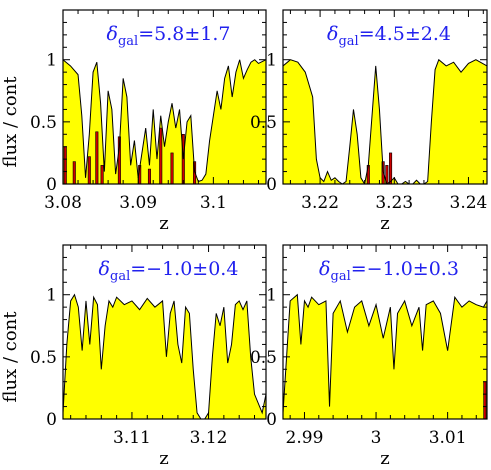 This screenshot has height=470, width=491. I want to click on xtick-label: 3.12, so click(209, 438).